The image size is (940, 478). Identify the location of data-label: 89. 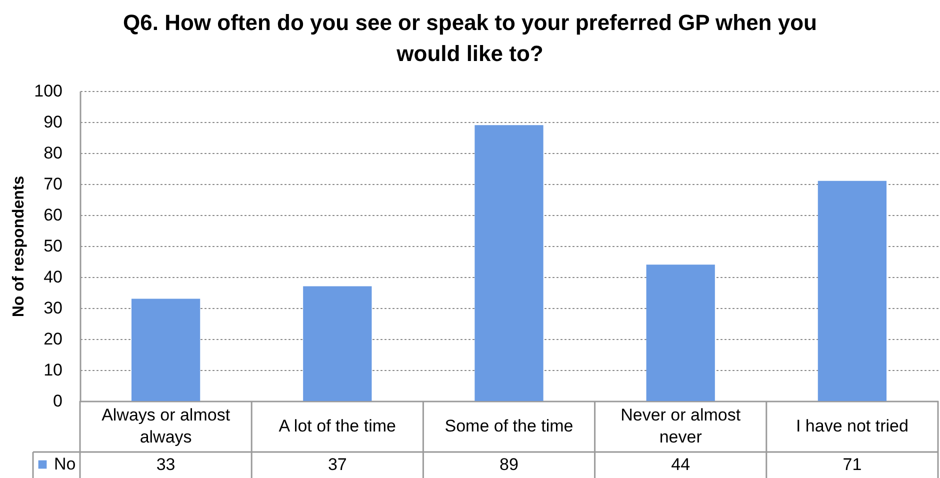
(509, 464).